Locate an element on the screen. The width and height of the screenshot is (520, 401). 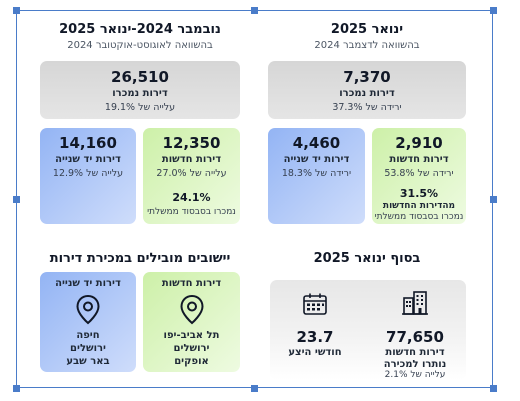
leading-secondhand-city-2: ירושלים is located at coordinates (88, 348).